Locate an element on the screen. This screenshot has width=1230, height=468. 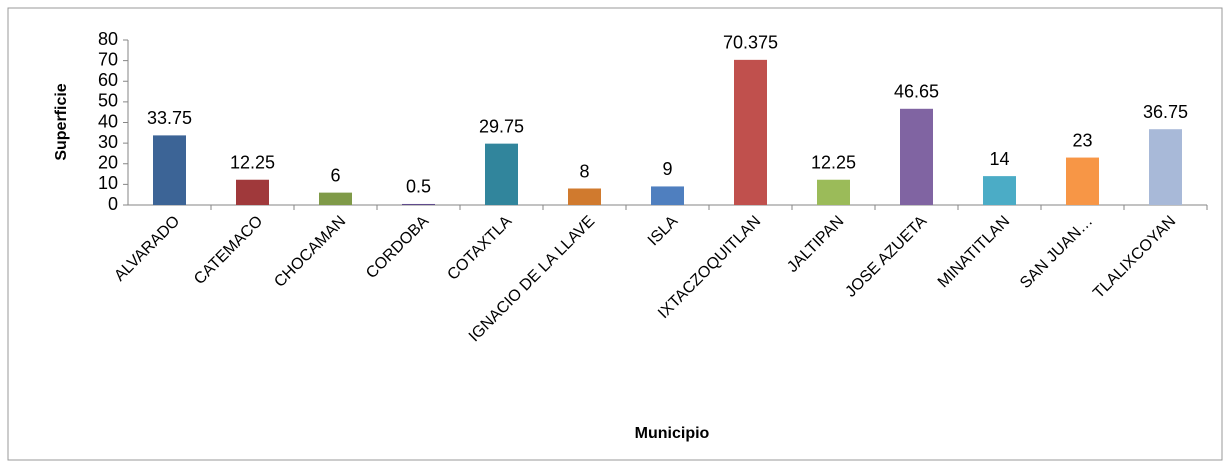
data-label: 46.65 is located at coordinates (916, 92).